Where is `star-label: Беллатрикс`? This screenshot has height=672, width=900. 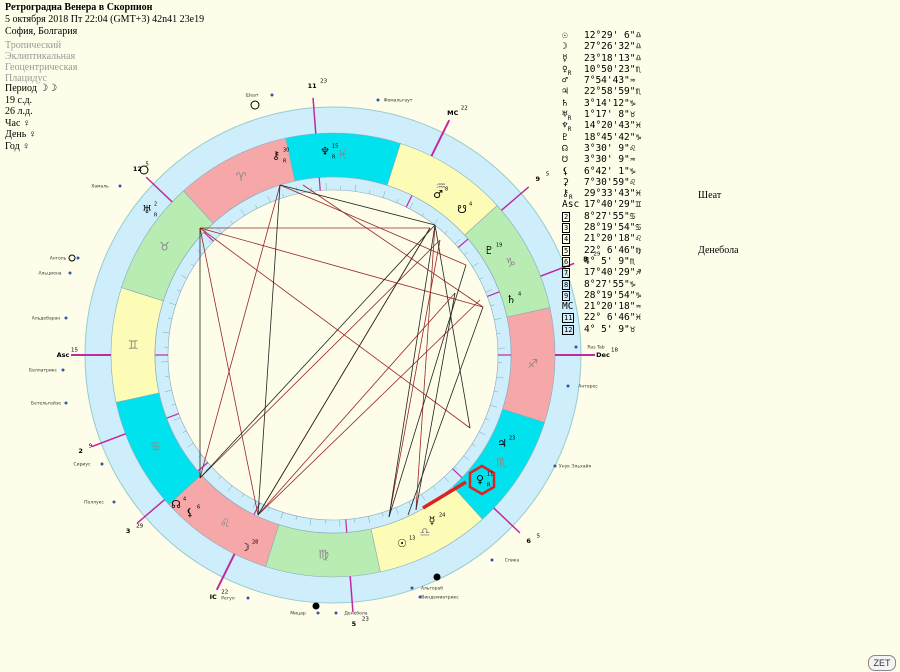
star-label: Беллатрикс is located at coordinates (43, 371).